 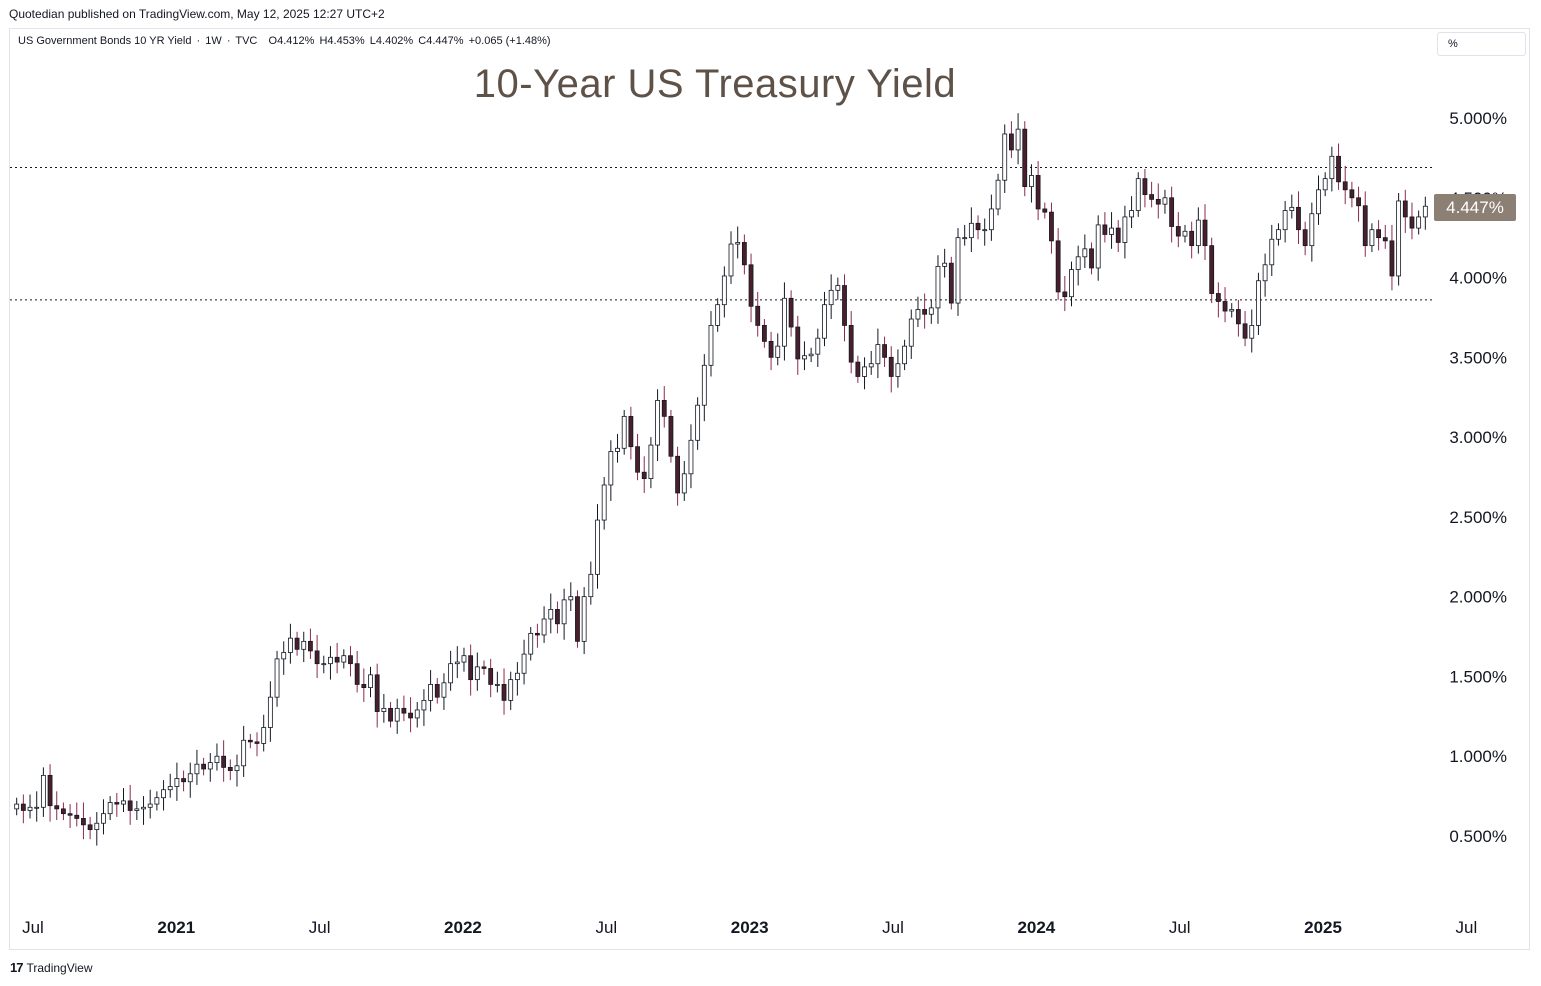 I want to click on tradingview-logo: 17 TradingView, so click(x=51, y=967).